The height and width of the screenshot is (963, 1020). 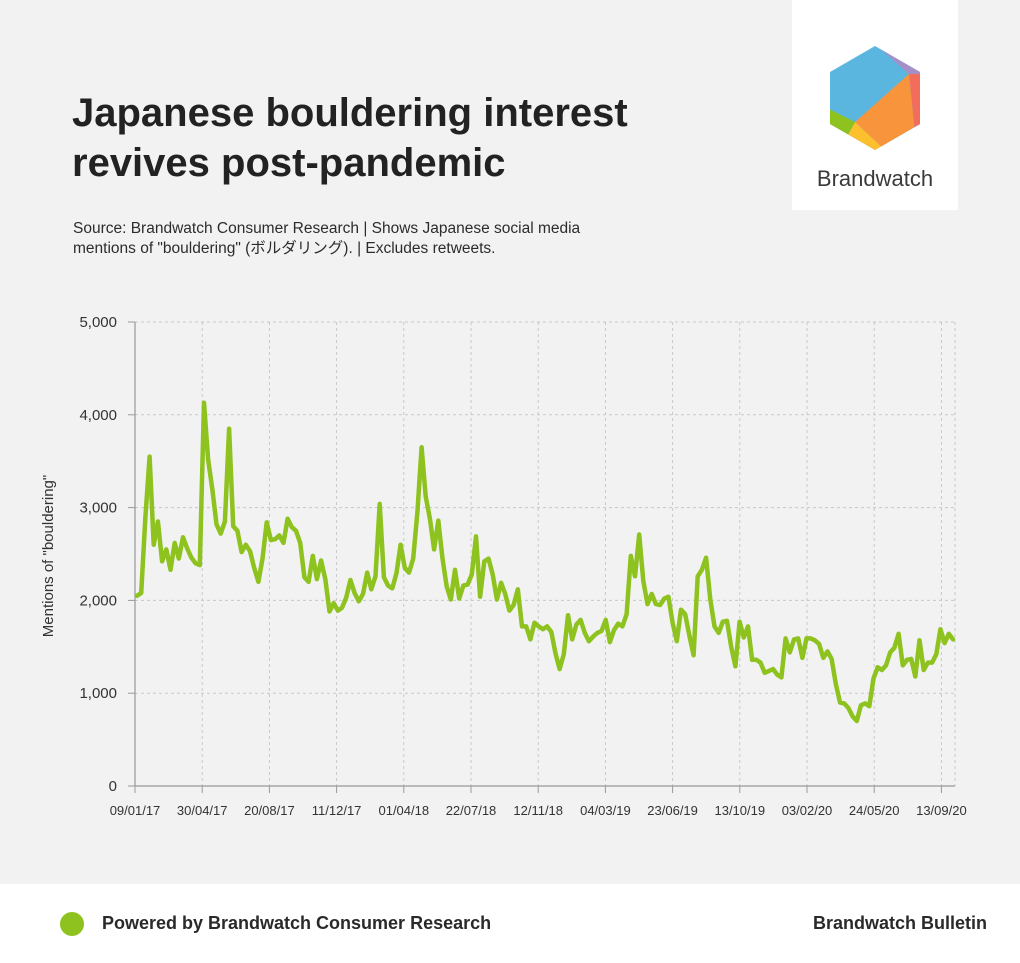 What do you see at coordinates (113, 786) in the screenshot?
I see `y-tick-label: 0` at bounding box center [113, 786].